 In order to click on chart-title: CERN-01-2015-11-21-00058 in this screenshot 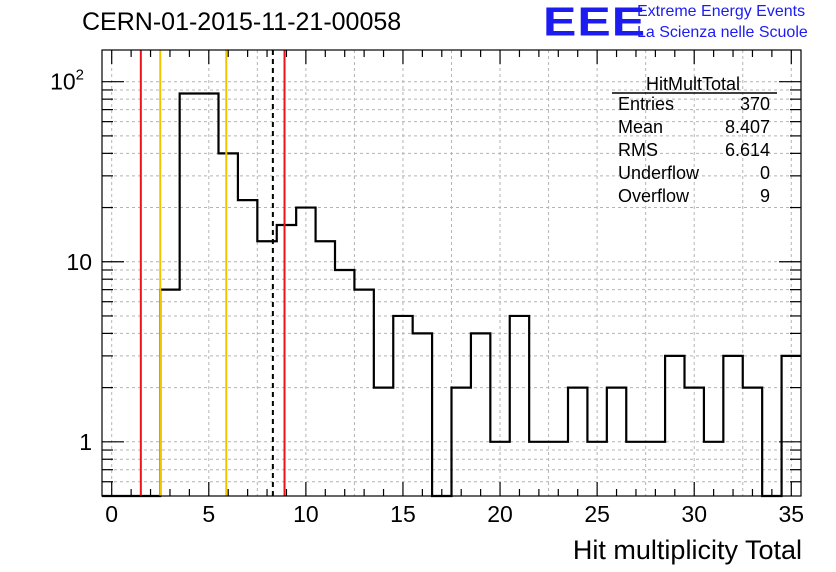, I will do `click(242, 22)`.